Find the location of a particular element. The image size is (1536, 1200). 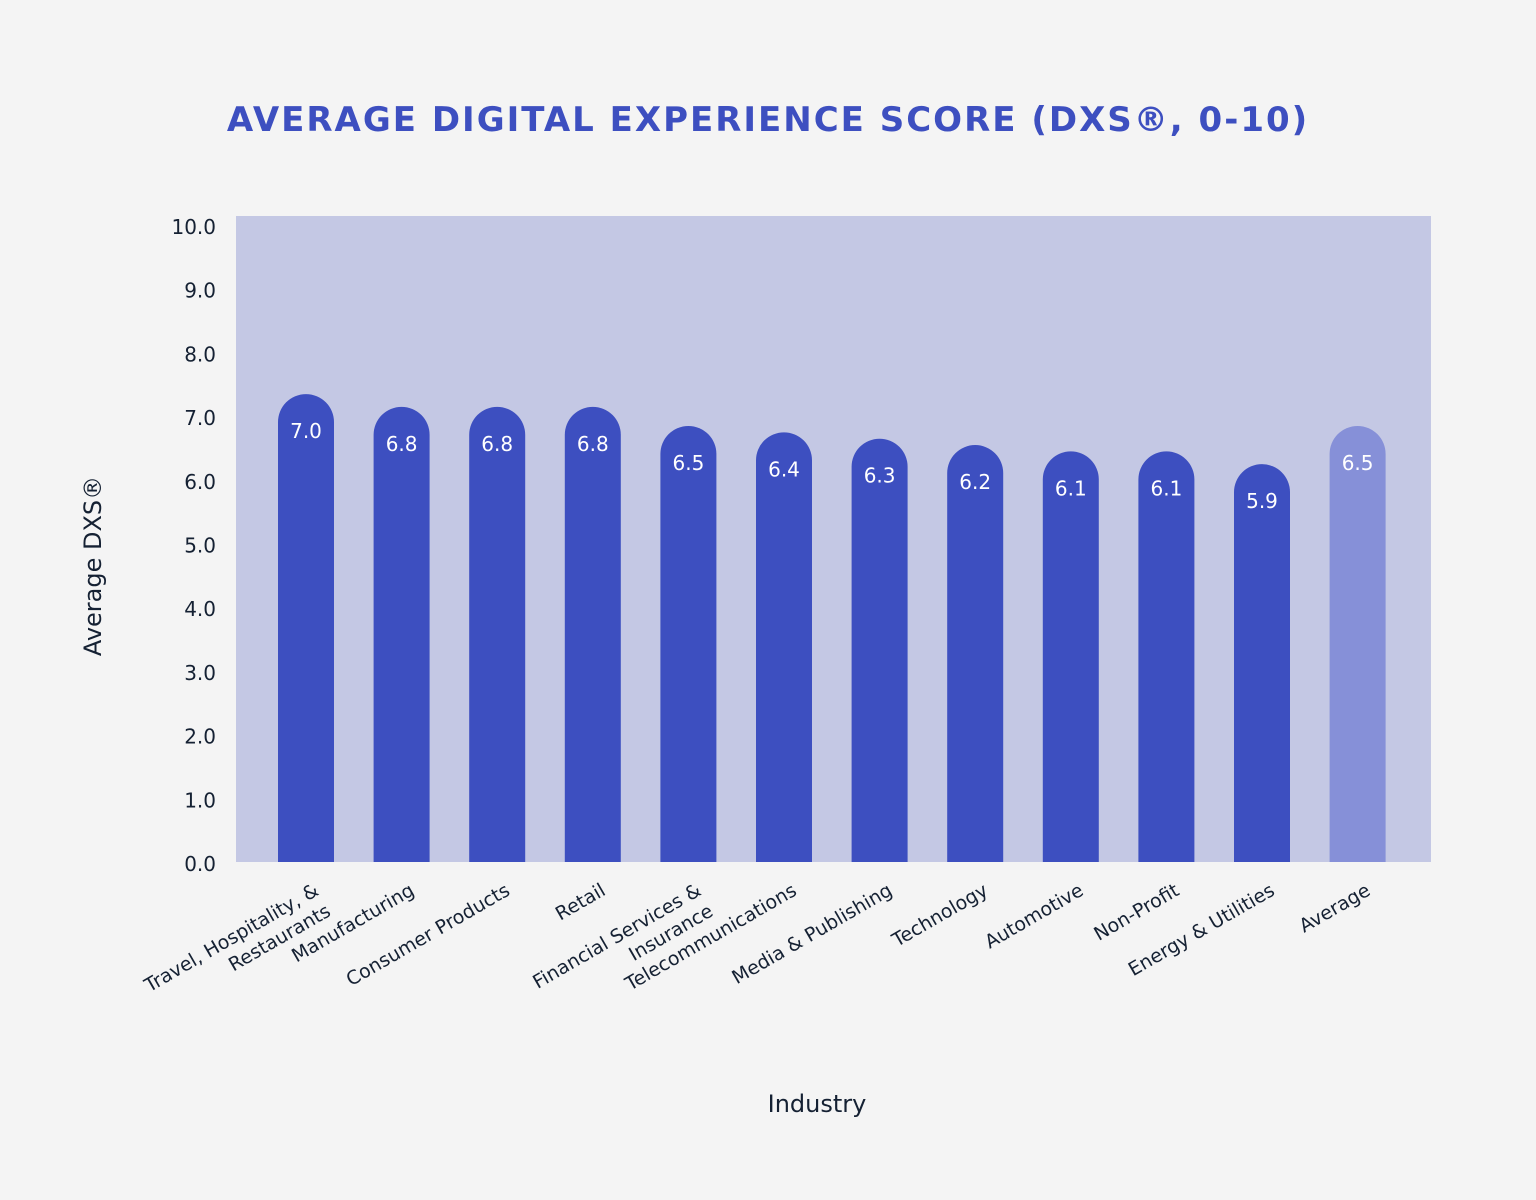

x-tick-label: Retail is located at coordinates (581, 902).